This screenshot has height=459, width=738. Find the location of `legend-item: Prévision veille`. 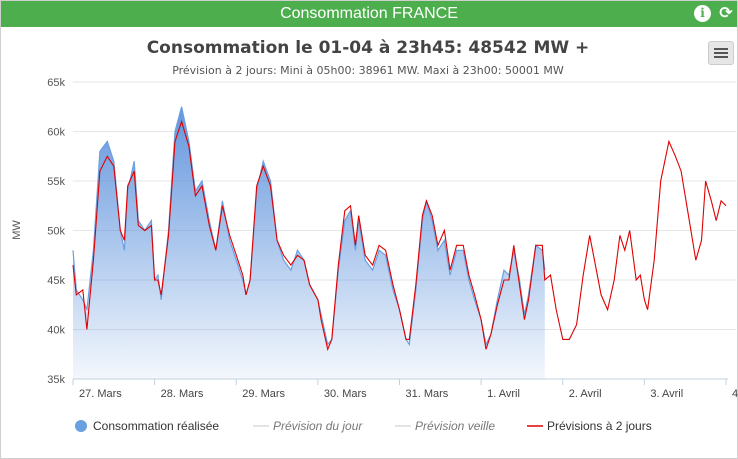

legend-item: Prévision veille is located at coordinates (445, 426).